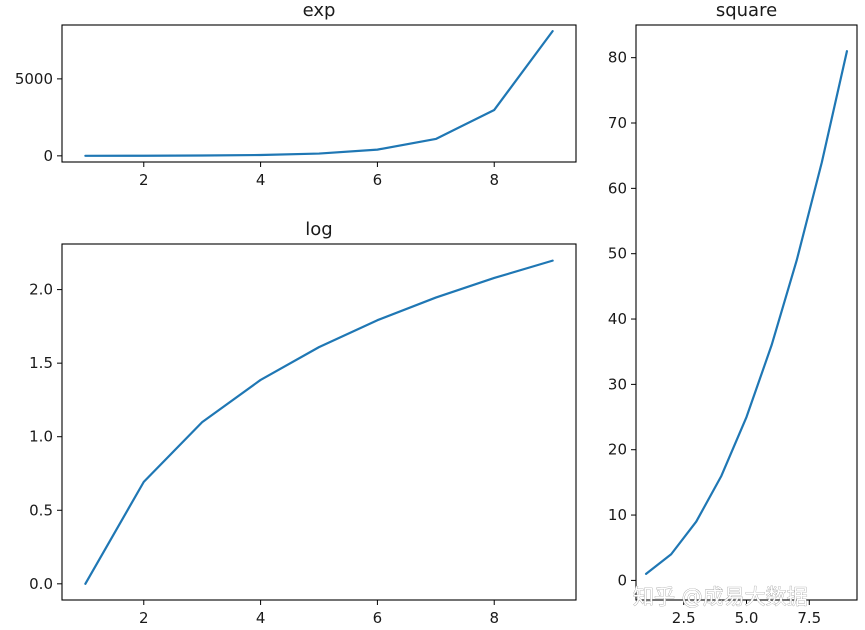 Image resolution: width=865 pixels, height=630 pixels. Describe the element at coordinates (746, 10) in the screenshot. I see `square-title: square` at that location.